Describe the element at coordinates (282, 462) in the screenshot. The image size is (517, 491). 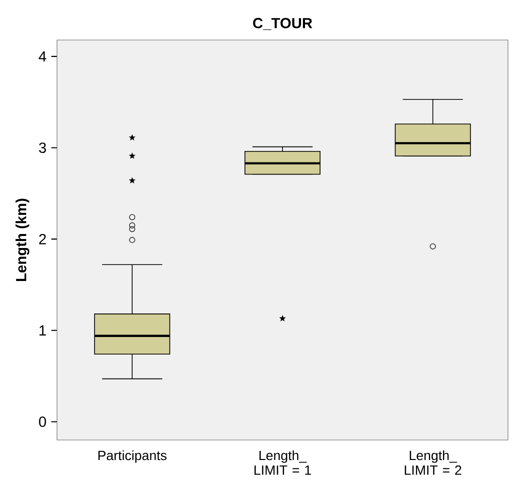
I see `x-tick-label: Length_ LIMIT = 1` at that location.